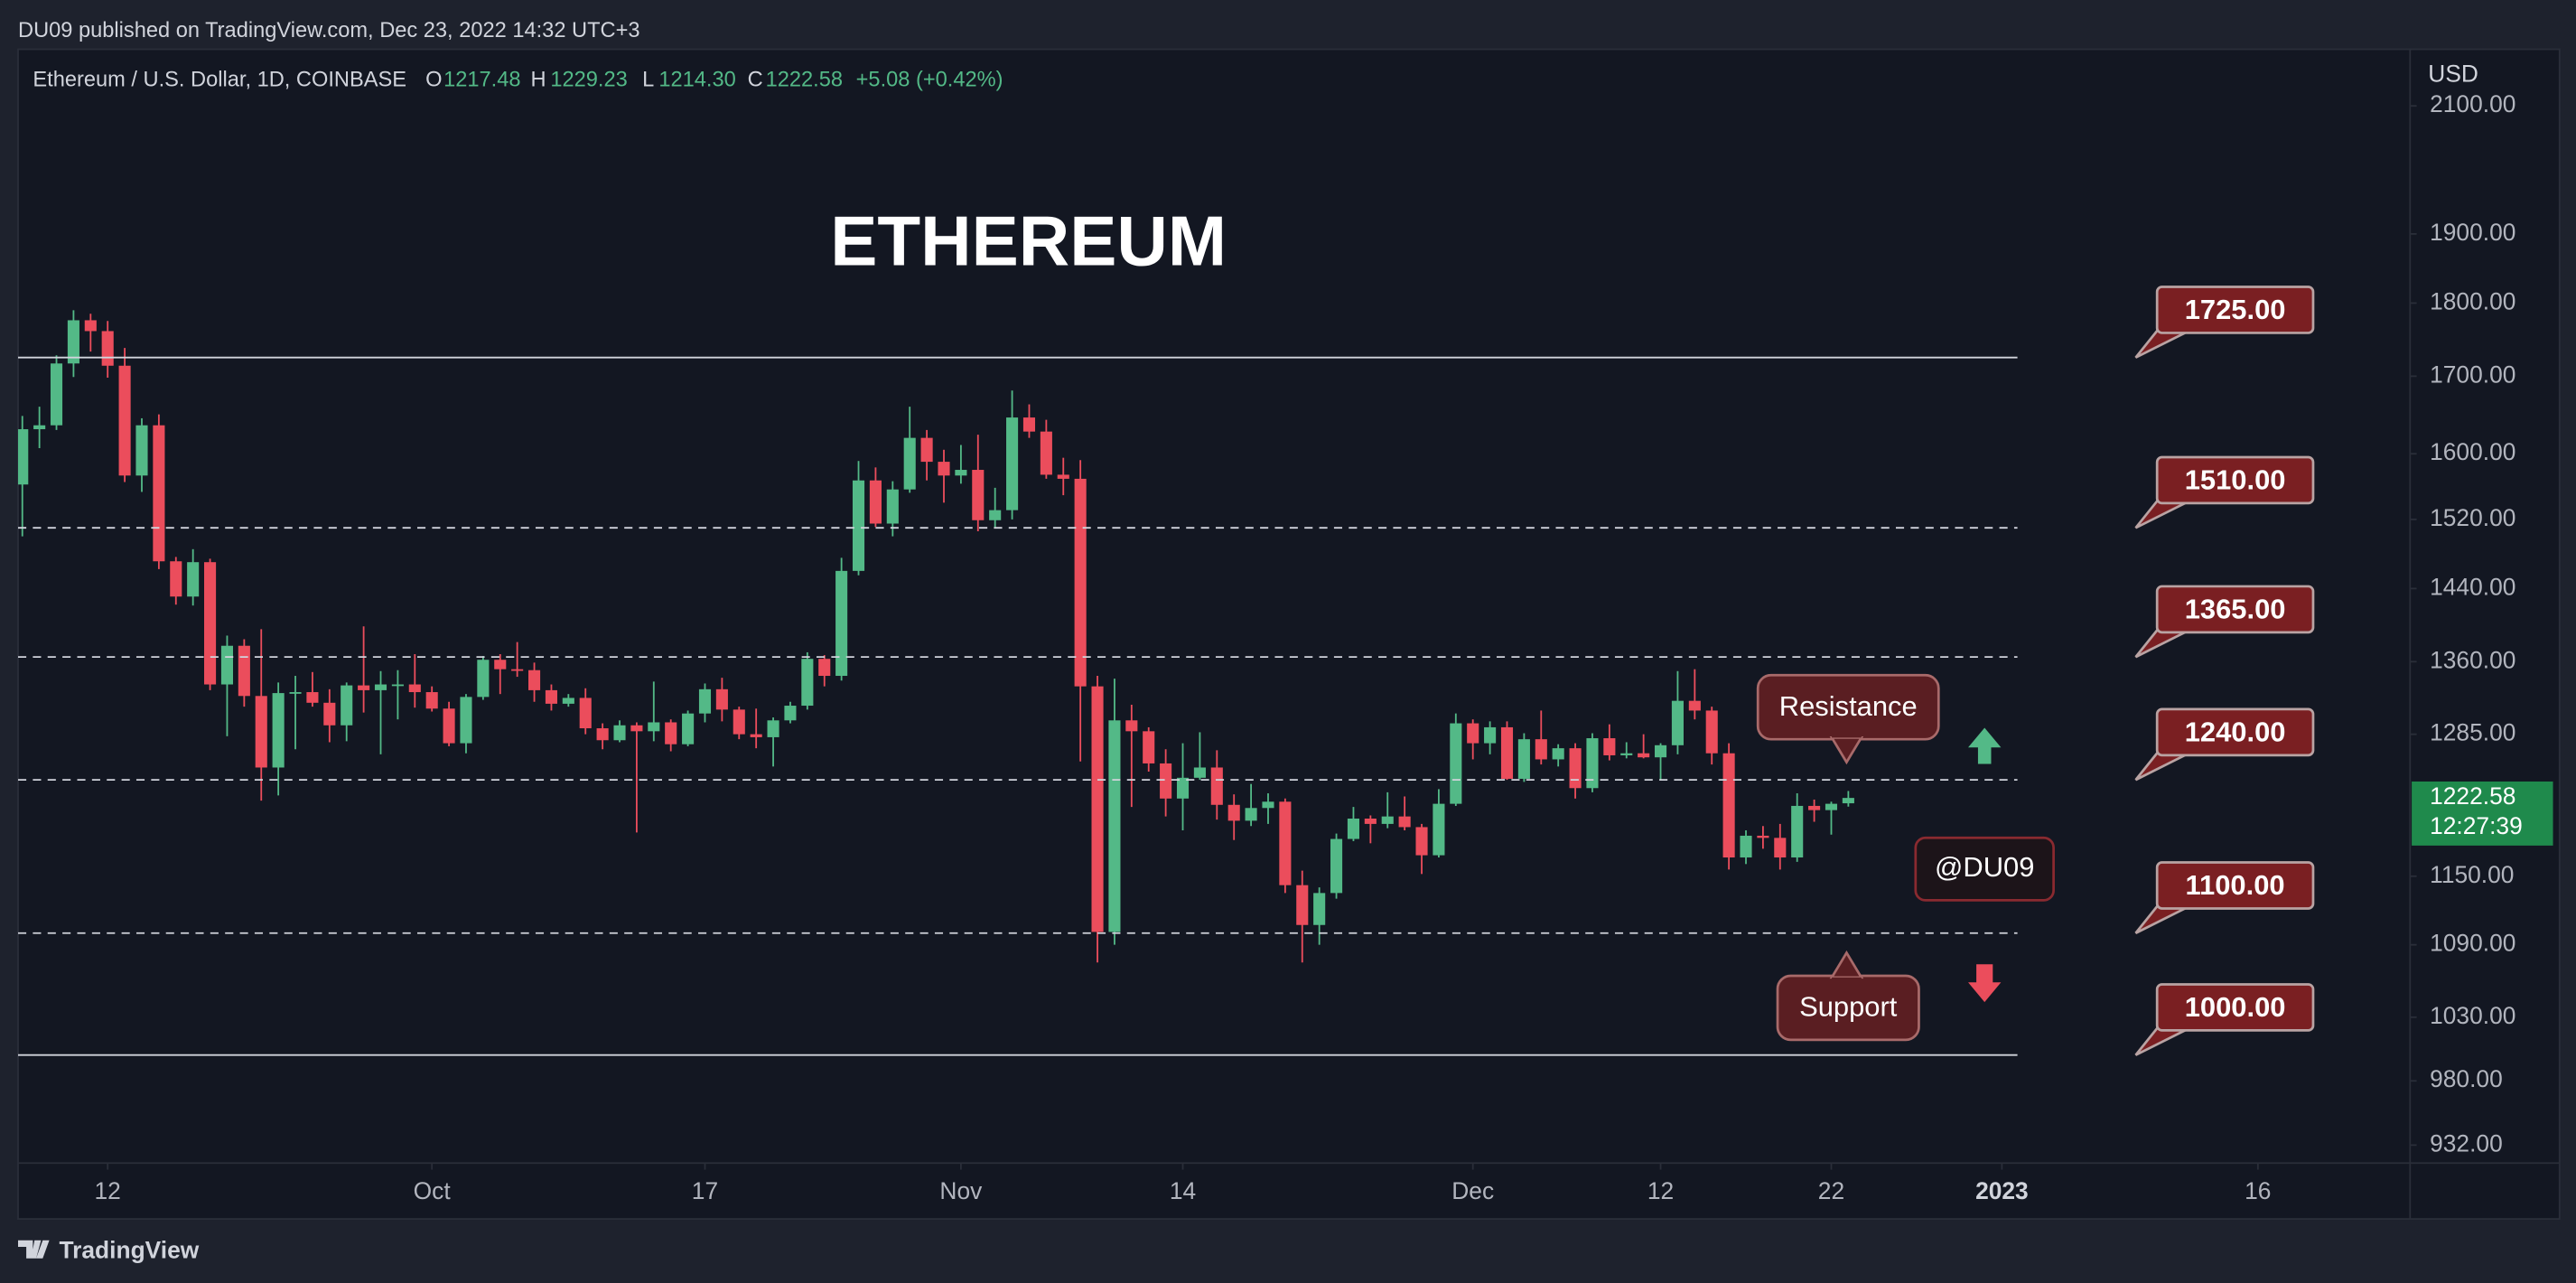  I want to click on legend-value: 1214.30, so click(696, 79).